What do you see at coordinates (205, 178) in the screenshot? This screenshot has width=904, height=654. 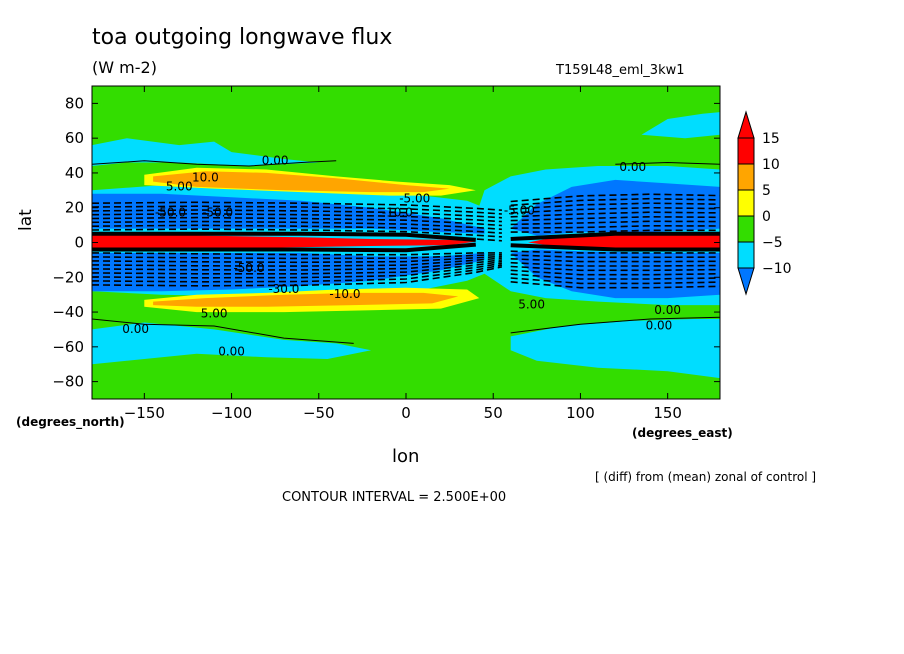 I see `contour-label: 10.0` at bounding box center [205, 178].